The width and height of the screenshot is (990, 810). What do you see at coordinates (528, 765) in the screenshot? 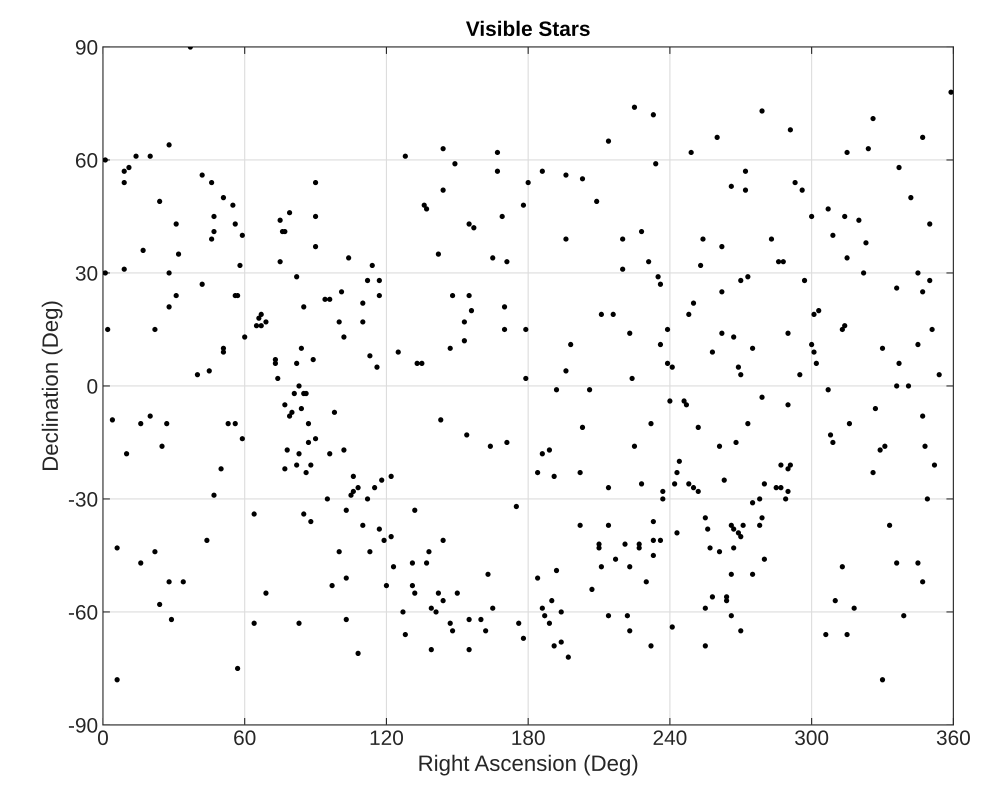
I see `x-axis-title: Right Ascension (Deg)` at bounding box center [528, 765].